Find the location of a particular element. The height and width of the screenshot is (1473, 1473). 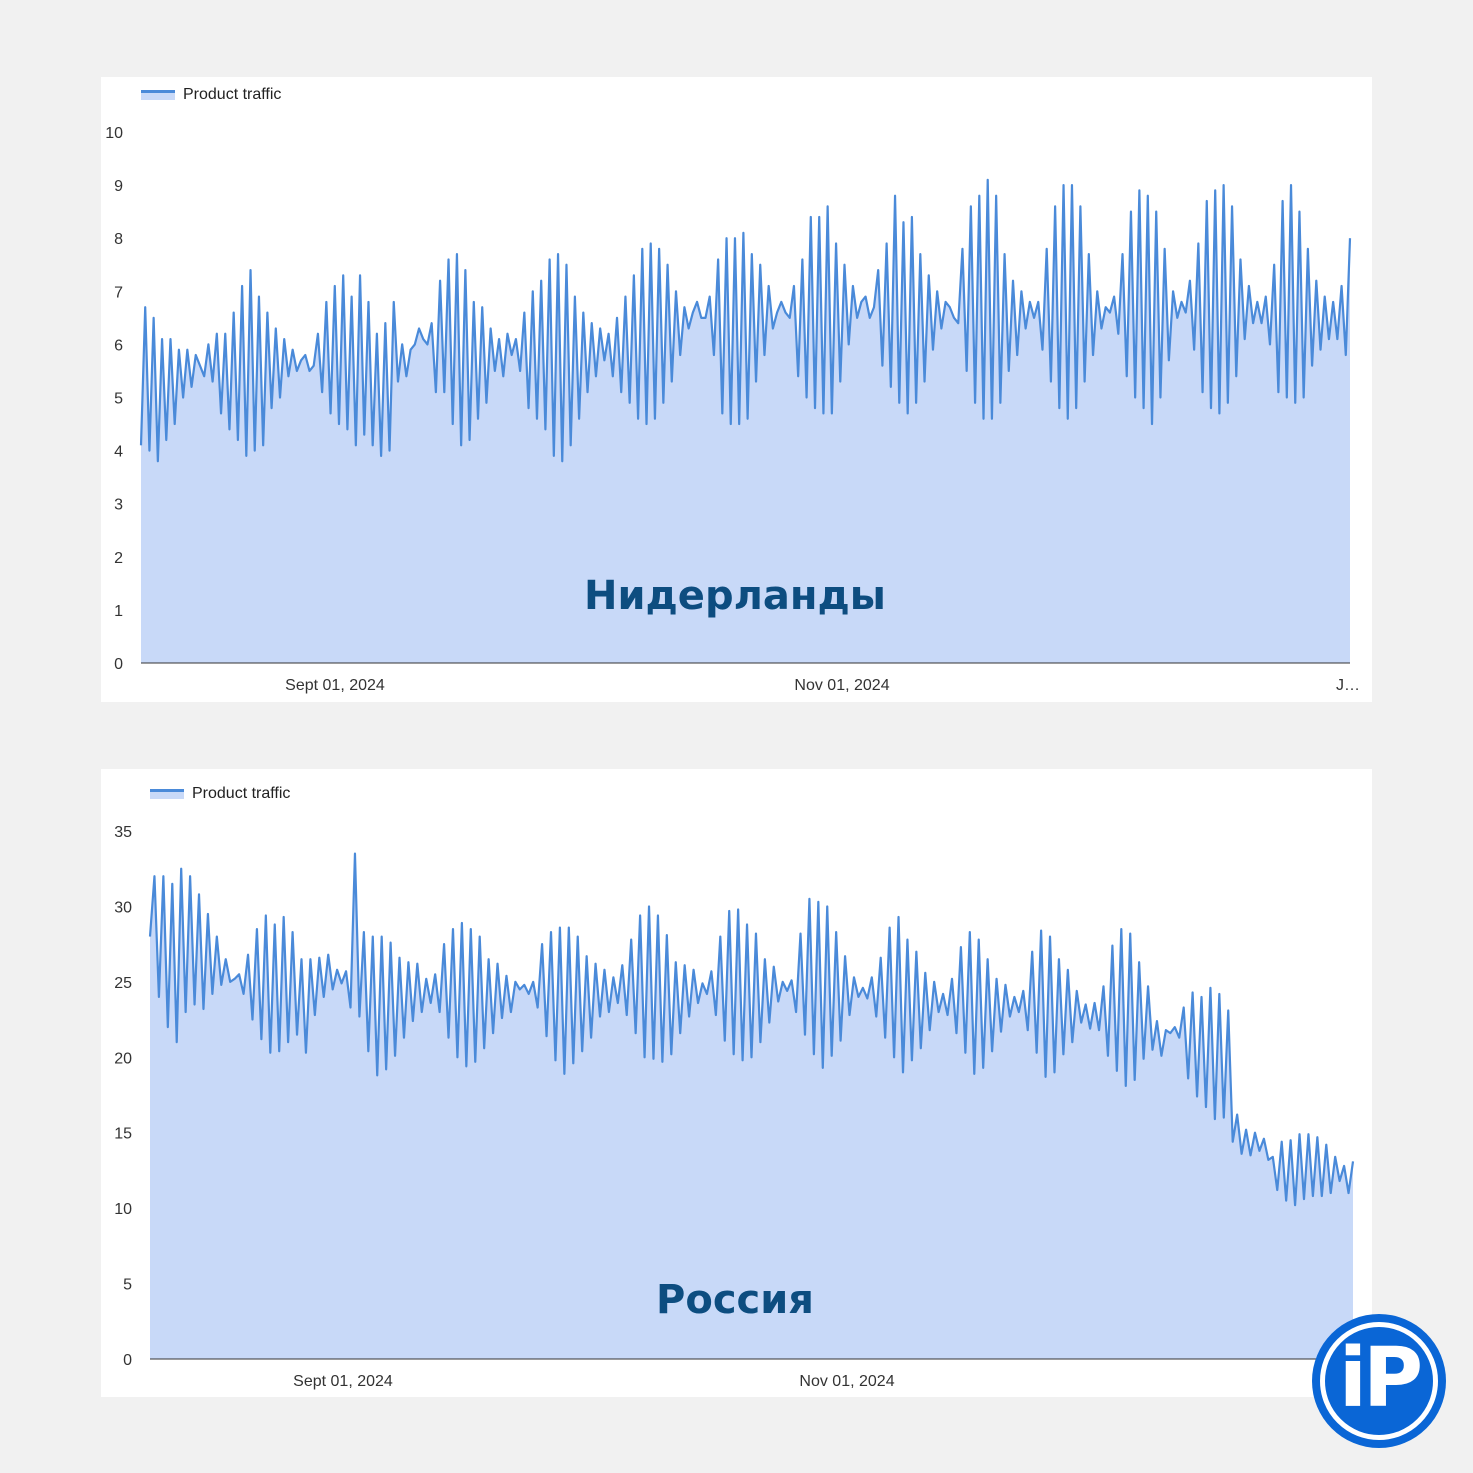

chart-overlay-title: Россия is located at coordinates (735, 1300).